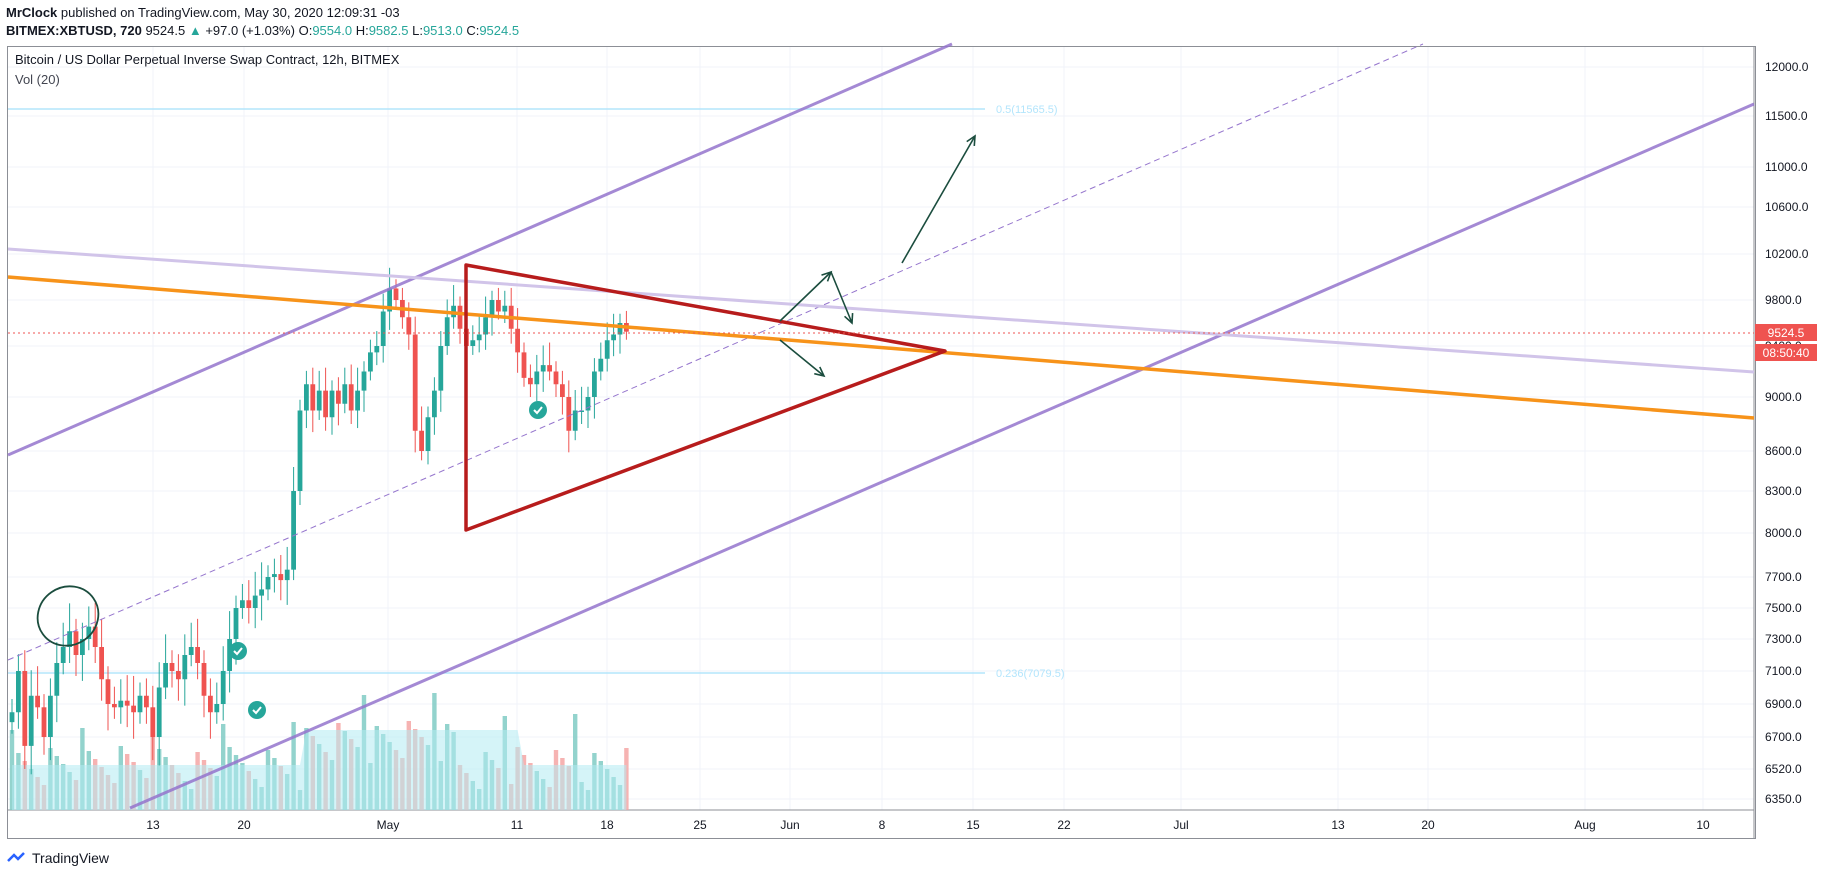 Image resolution: width=1828 pixels, height=877 pixels. What do you see at coordinates (1783, 704) in the screenshot?
I see `price-tick-label: 6900.0` at bounding box center [1783, 704].